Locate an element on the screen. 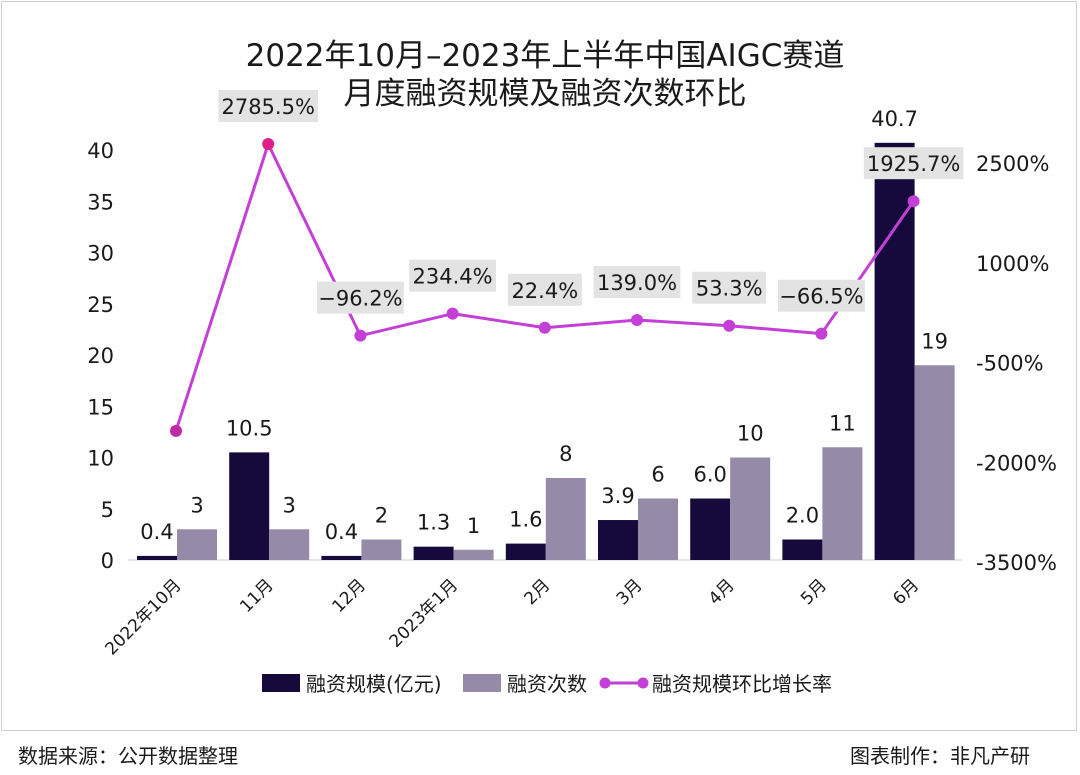  funding-amount-data-label: 2.0 is located at coordinates (802, 516).